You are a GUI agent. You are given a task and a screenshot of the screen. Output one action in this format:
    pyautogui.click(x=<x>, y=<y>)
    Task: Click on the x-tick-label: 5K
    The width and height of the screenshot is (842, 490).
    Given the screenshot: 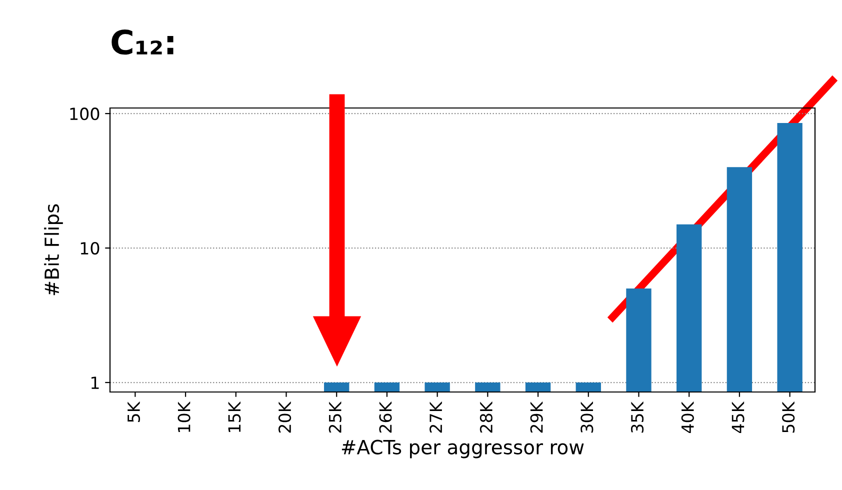 What is the action you would take?
    pyautogui.click(x=134, y=411)
    